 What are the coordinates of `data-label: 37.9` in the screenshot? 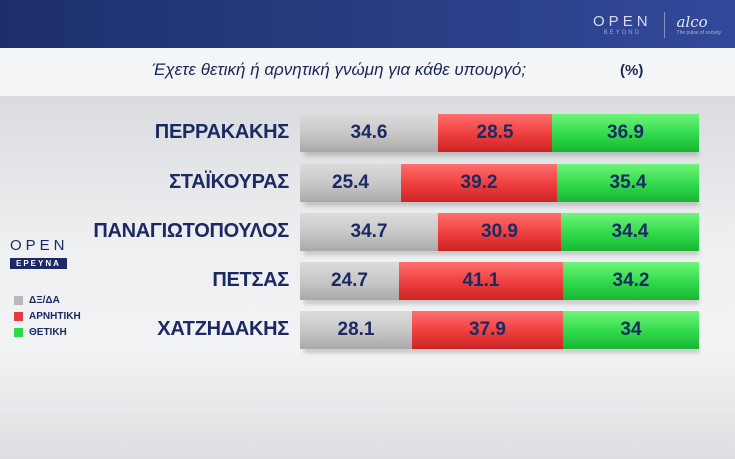 It's located at (487, 329).